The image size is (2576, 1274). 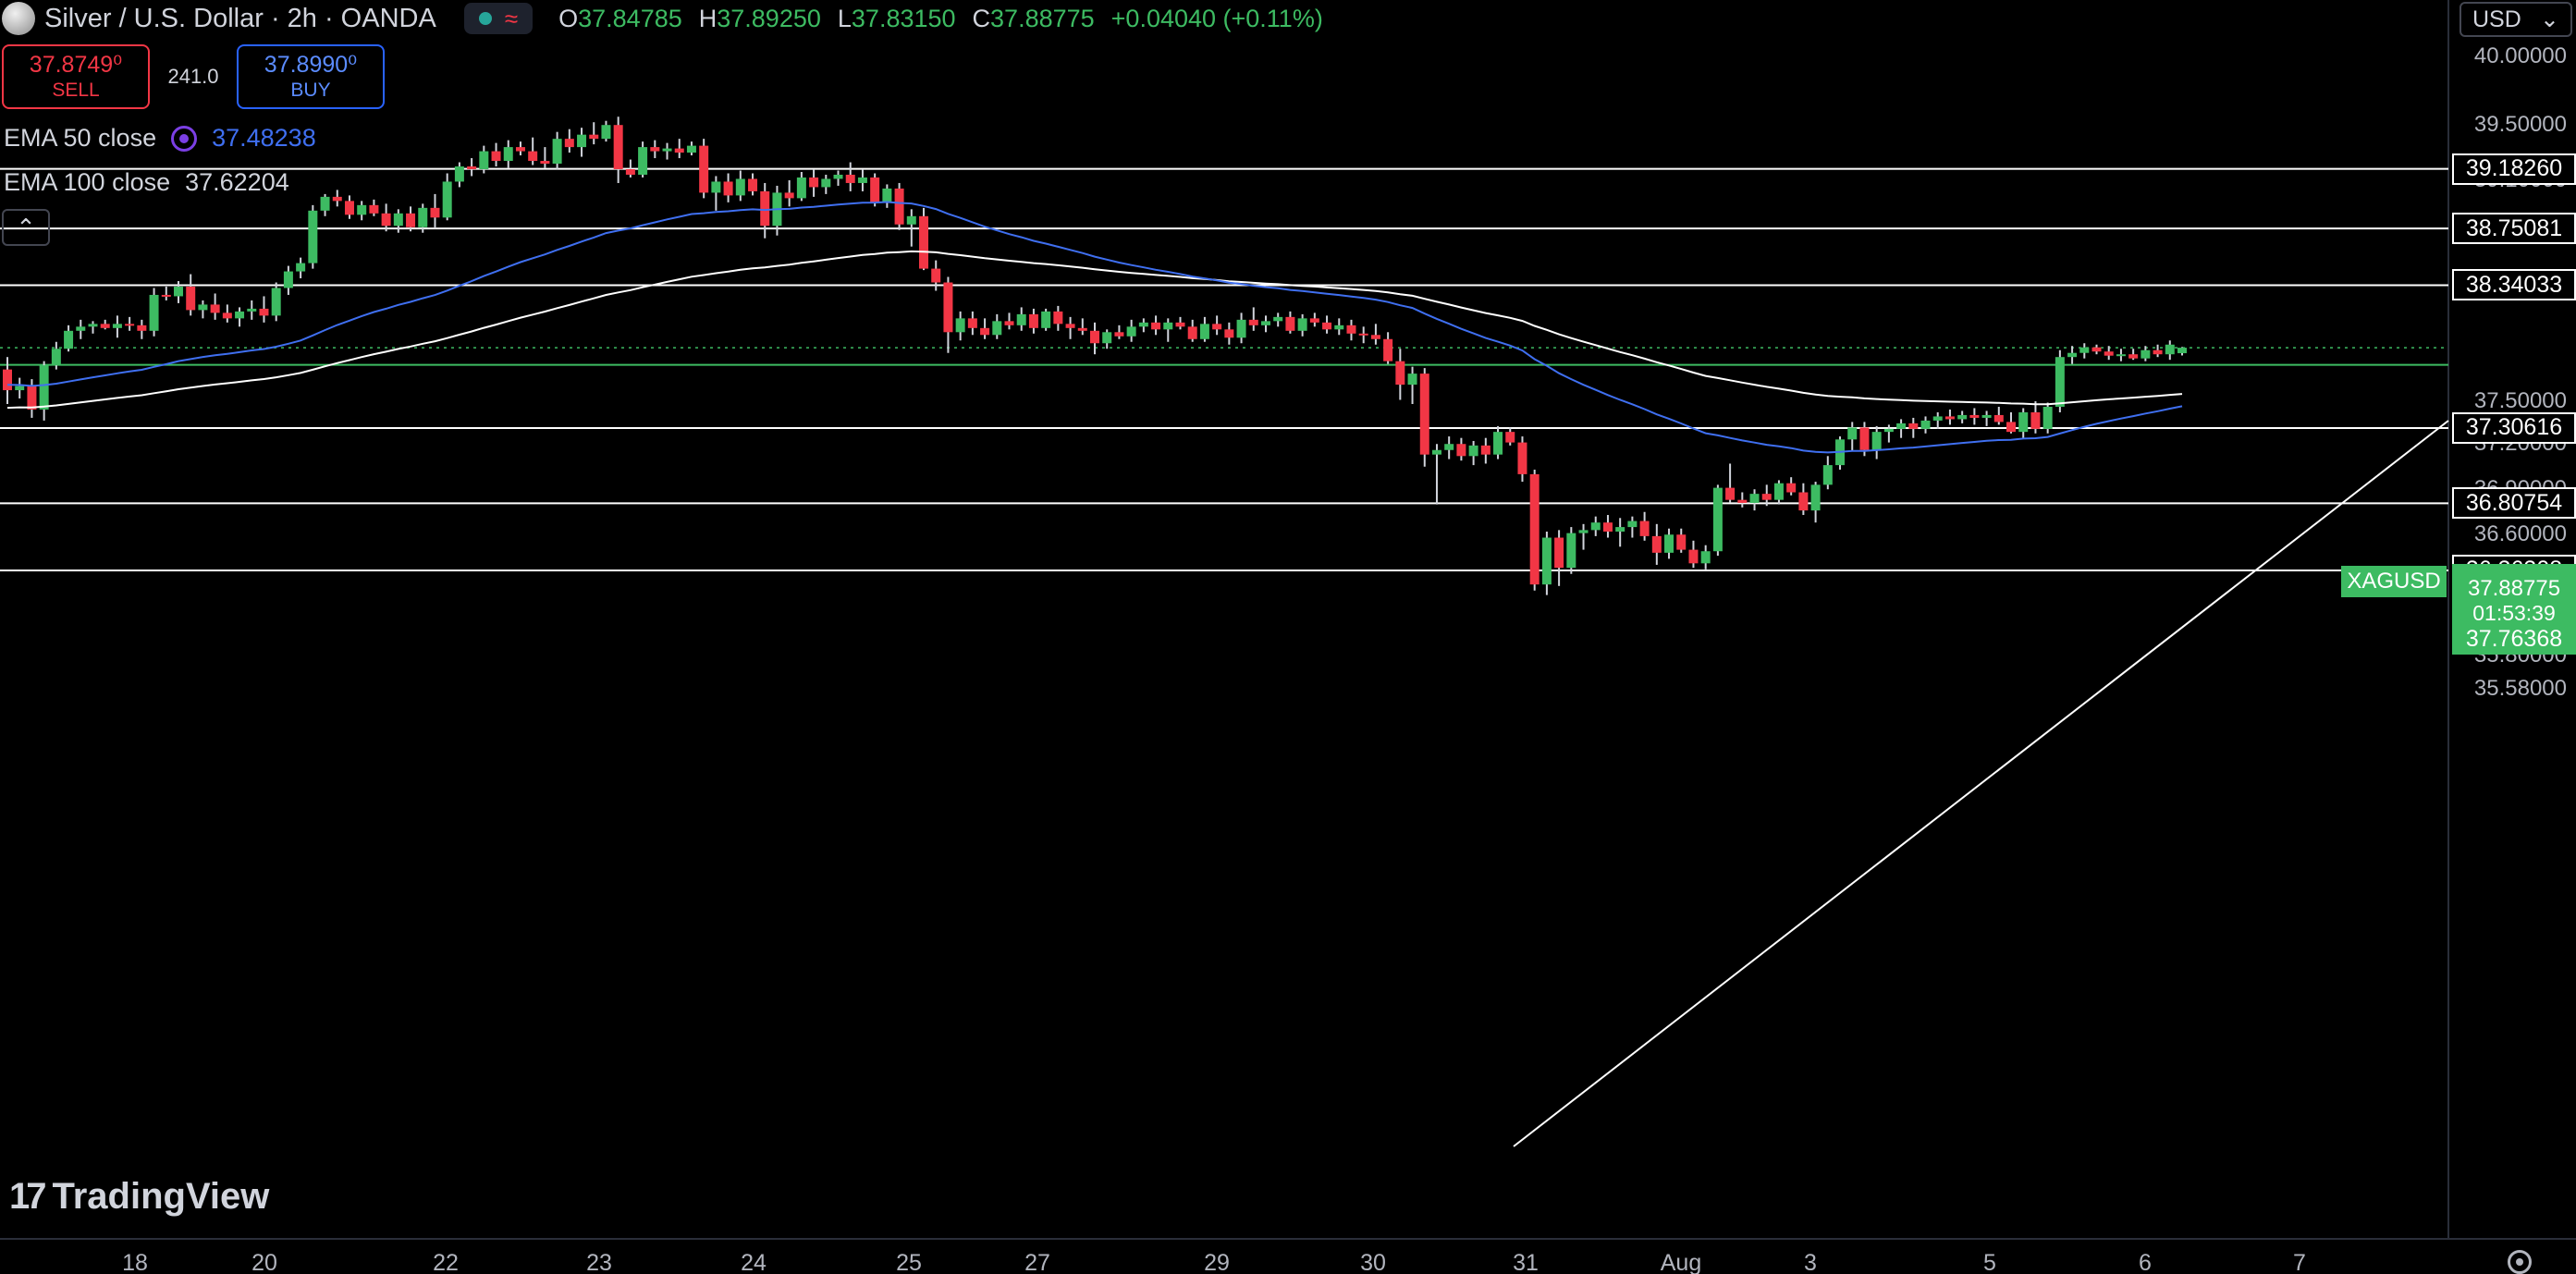 I want to click on current-price: 37.88775, so click(x=2514, y=589).